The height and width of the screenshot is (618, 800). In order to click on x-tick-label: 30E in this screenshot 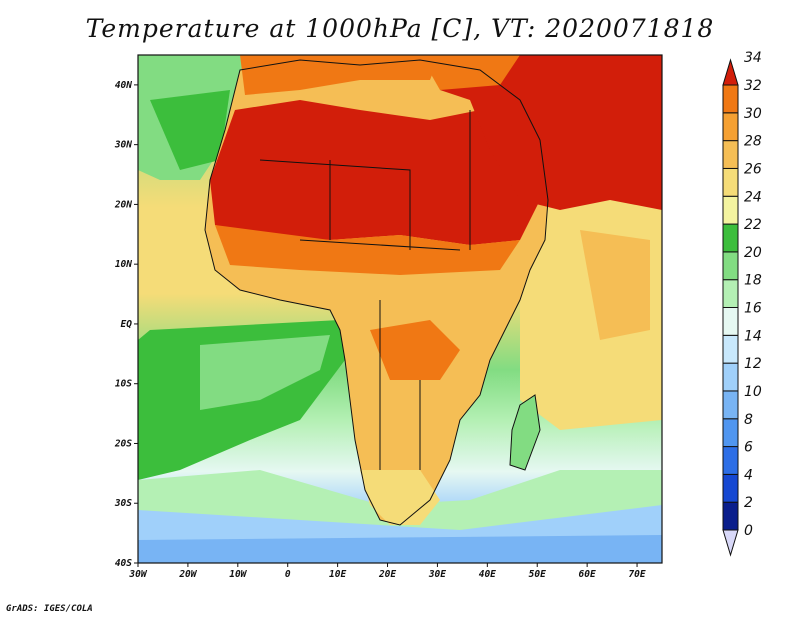, I will do `click(437, 574)`.